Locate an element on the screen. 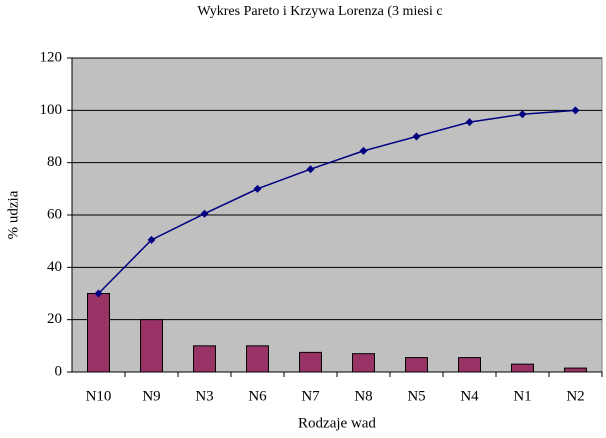  y-axis-label: % udzia is located at coordinates (13, 214).